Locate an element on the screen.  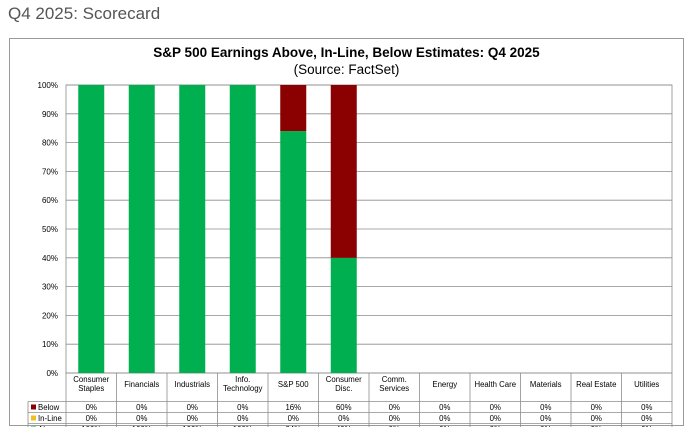
y-tick-label: 100% is located at coordinates (48, 85).